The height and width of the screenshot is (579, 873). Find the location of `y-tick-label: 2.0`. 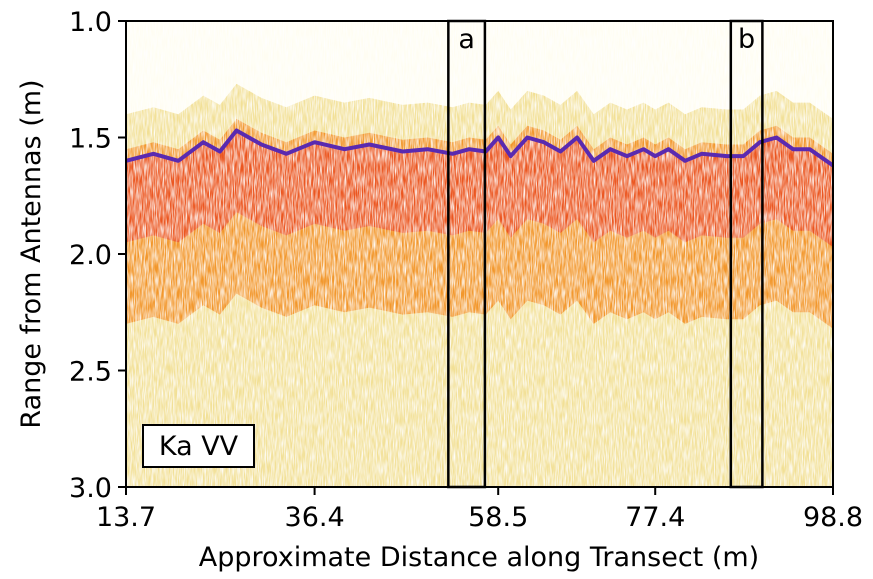

y-tick-label: 2.0 is located at coordinates (90, 255).